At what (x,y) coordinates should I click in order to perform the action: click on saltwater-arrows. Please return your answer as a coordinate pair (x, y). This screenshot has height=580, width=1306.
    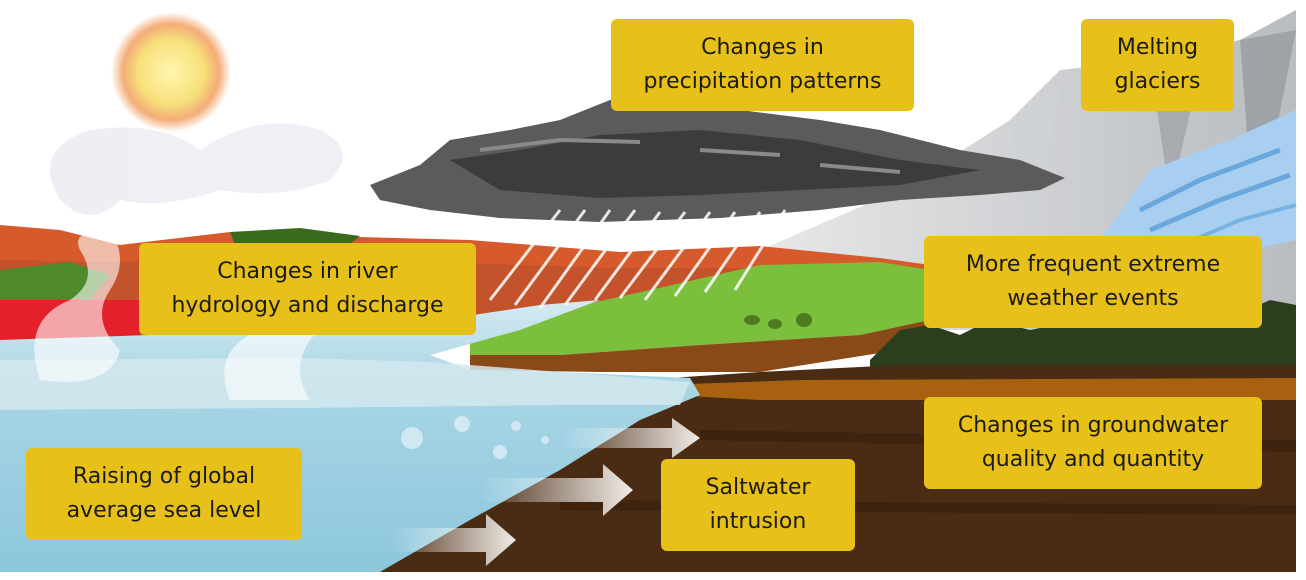
    Looking at the image, I should click on (545, 492).